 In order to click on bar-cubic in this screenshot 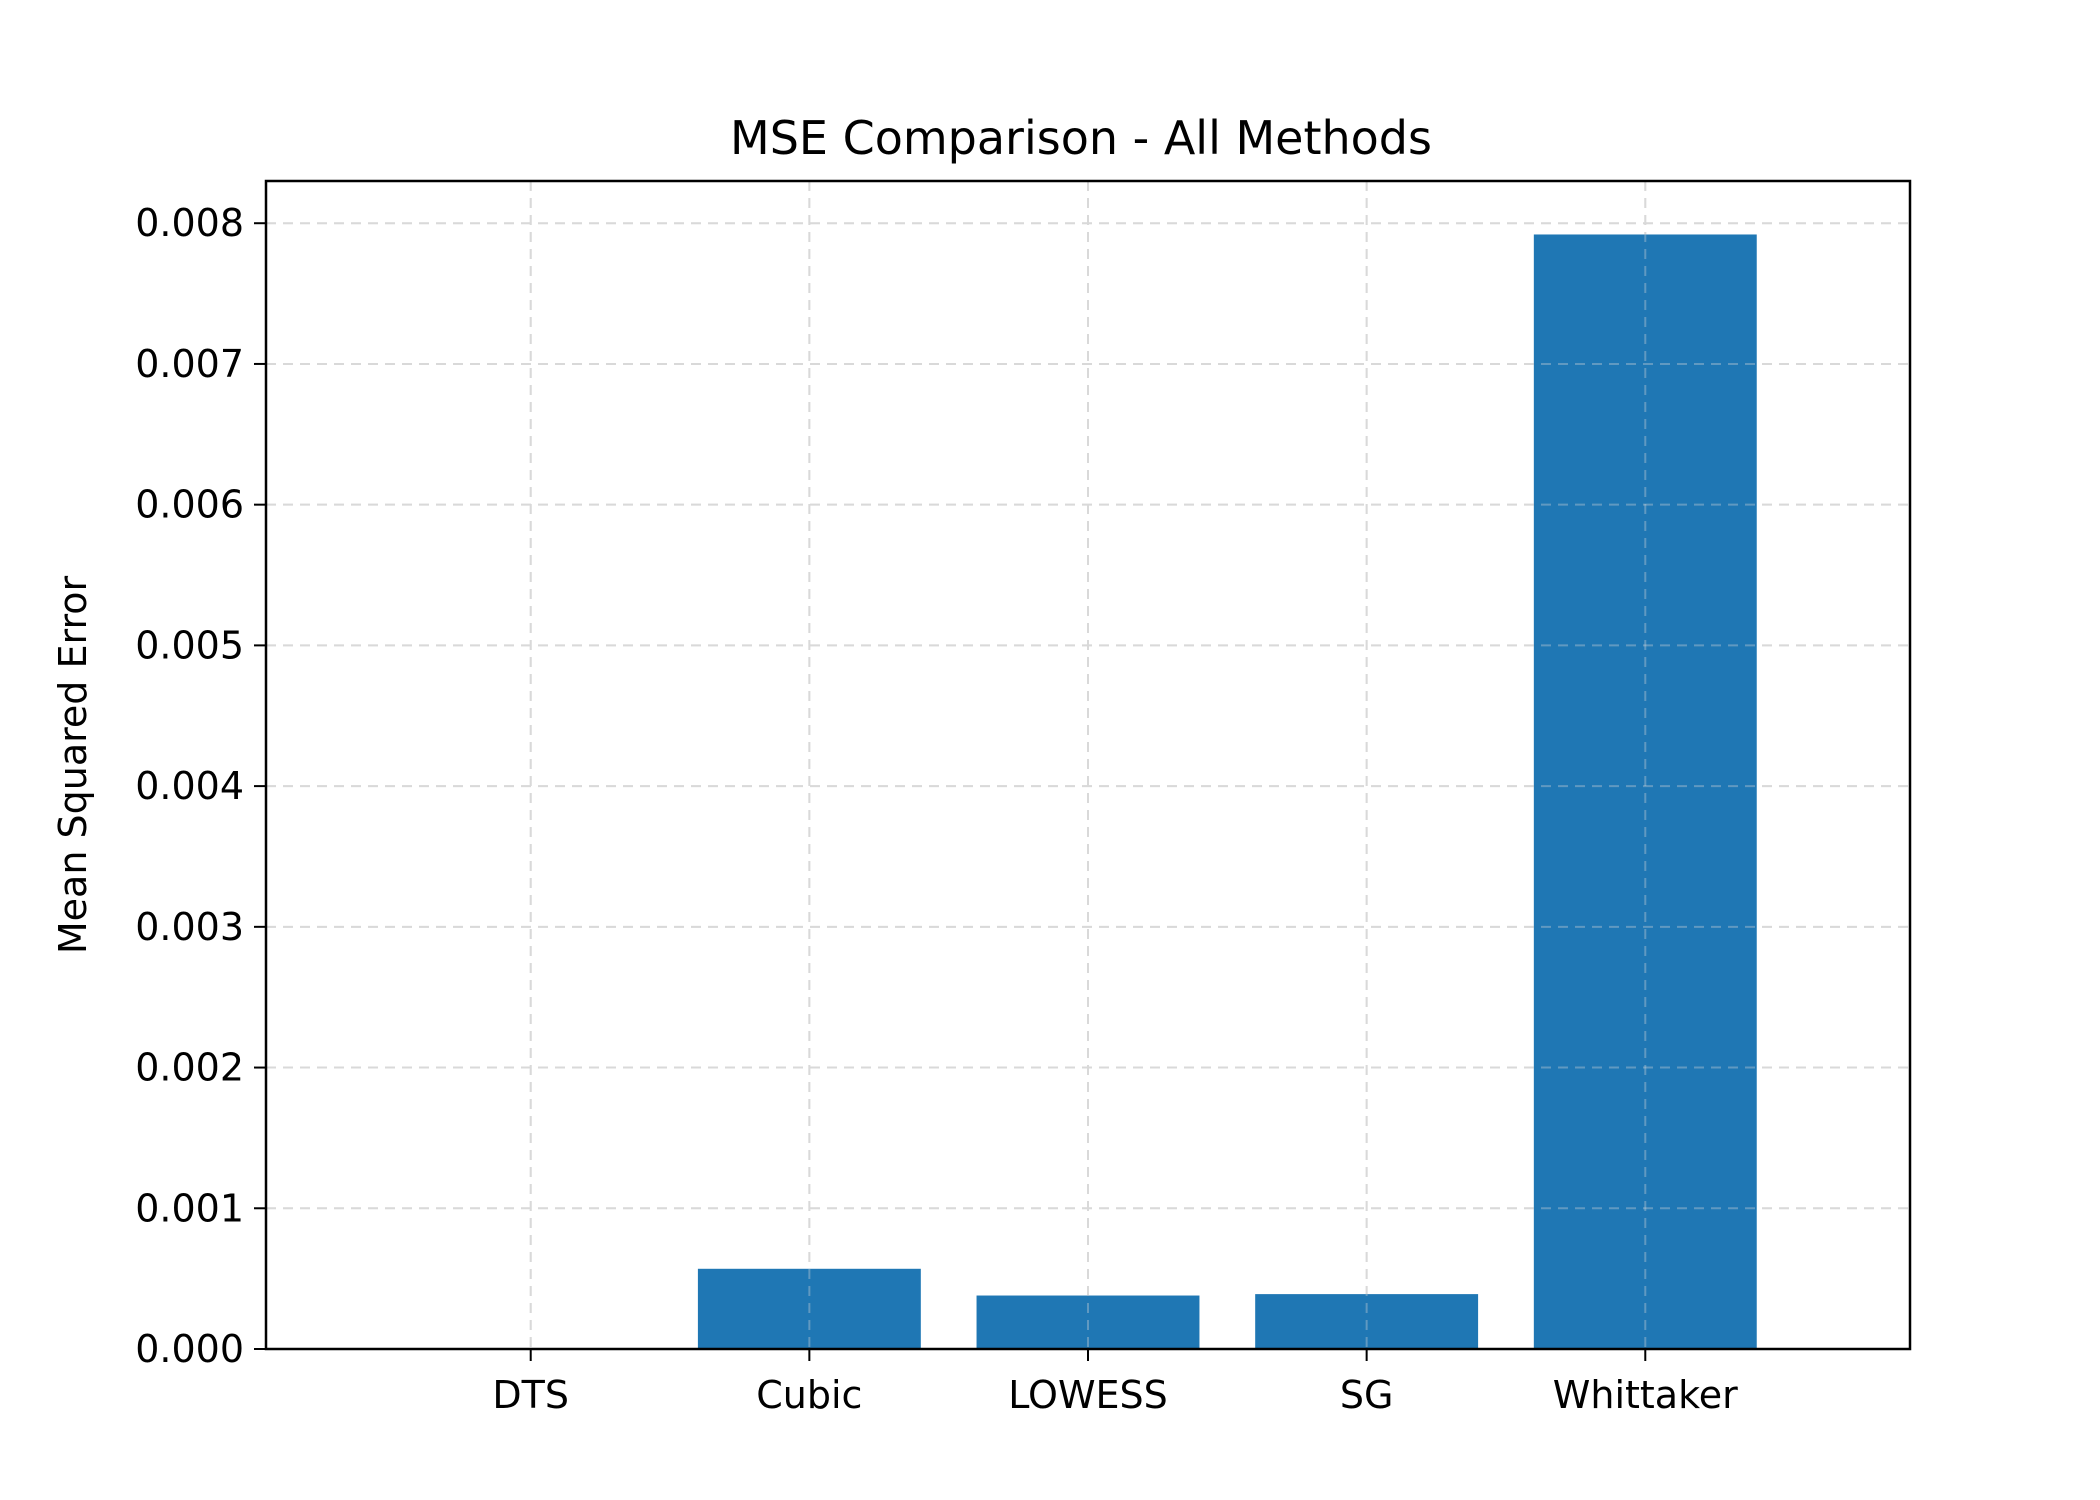, I will do `click(809, 1308)`.